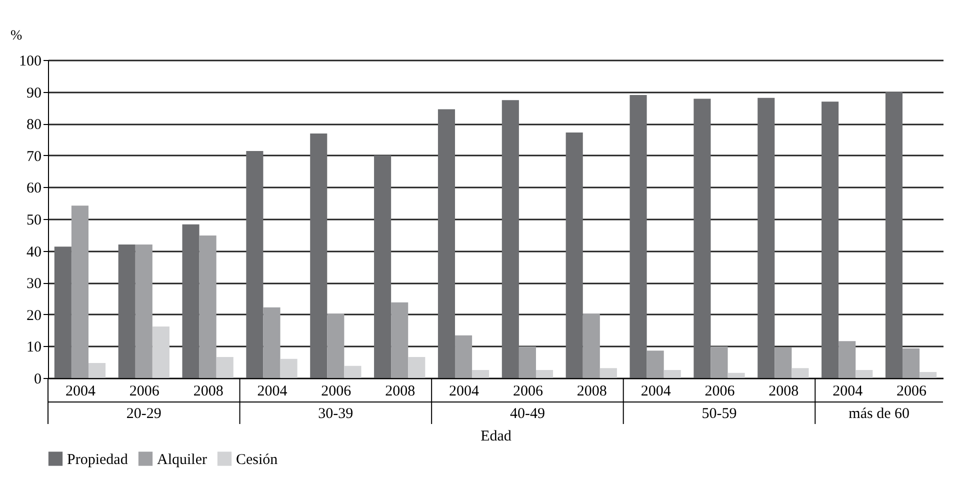 This screenshot has width=966, height=498. Describe the element at coordinates (144, 414) in the screenshot. I see `text: 20-29` at that location.